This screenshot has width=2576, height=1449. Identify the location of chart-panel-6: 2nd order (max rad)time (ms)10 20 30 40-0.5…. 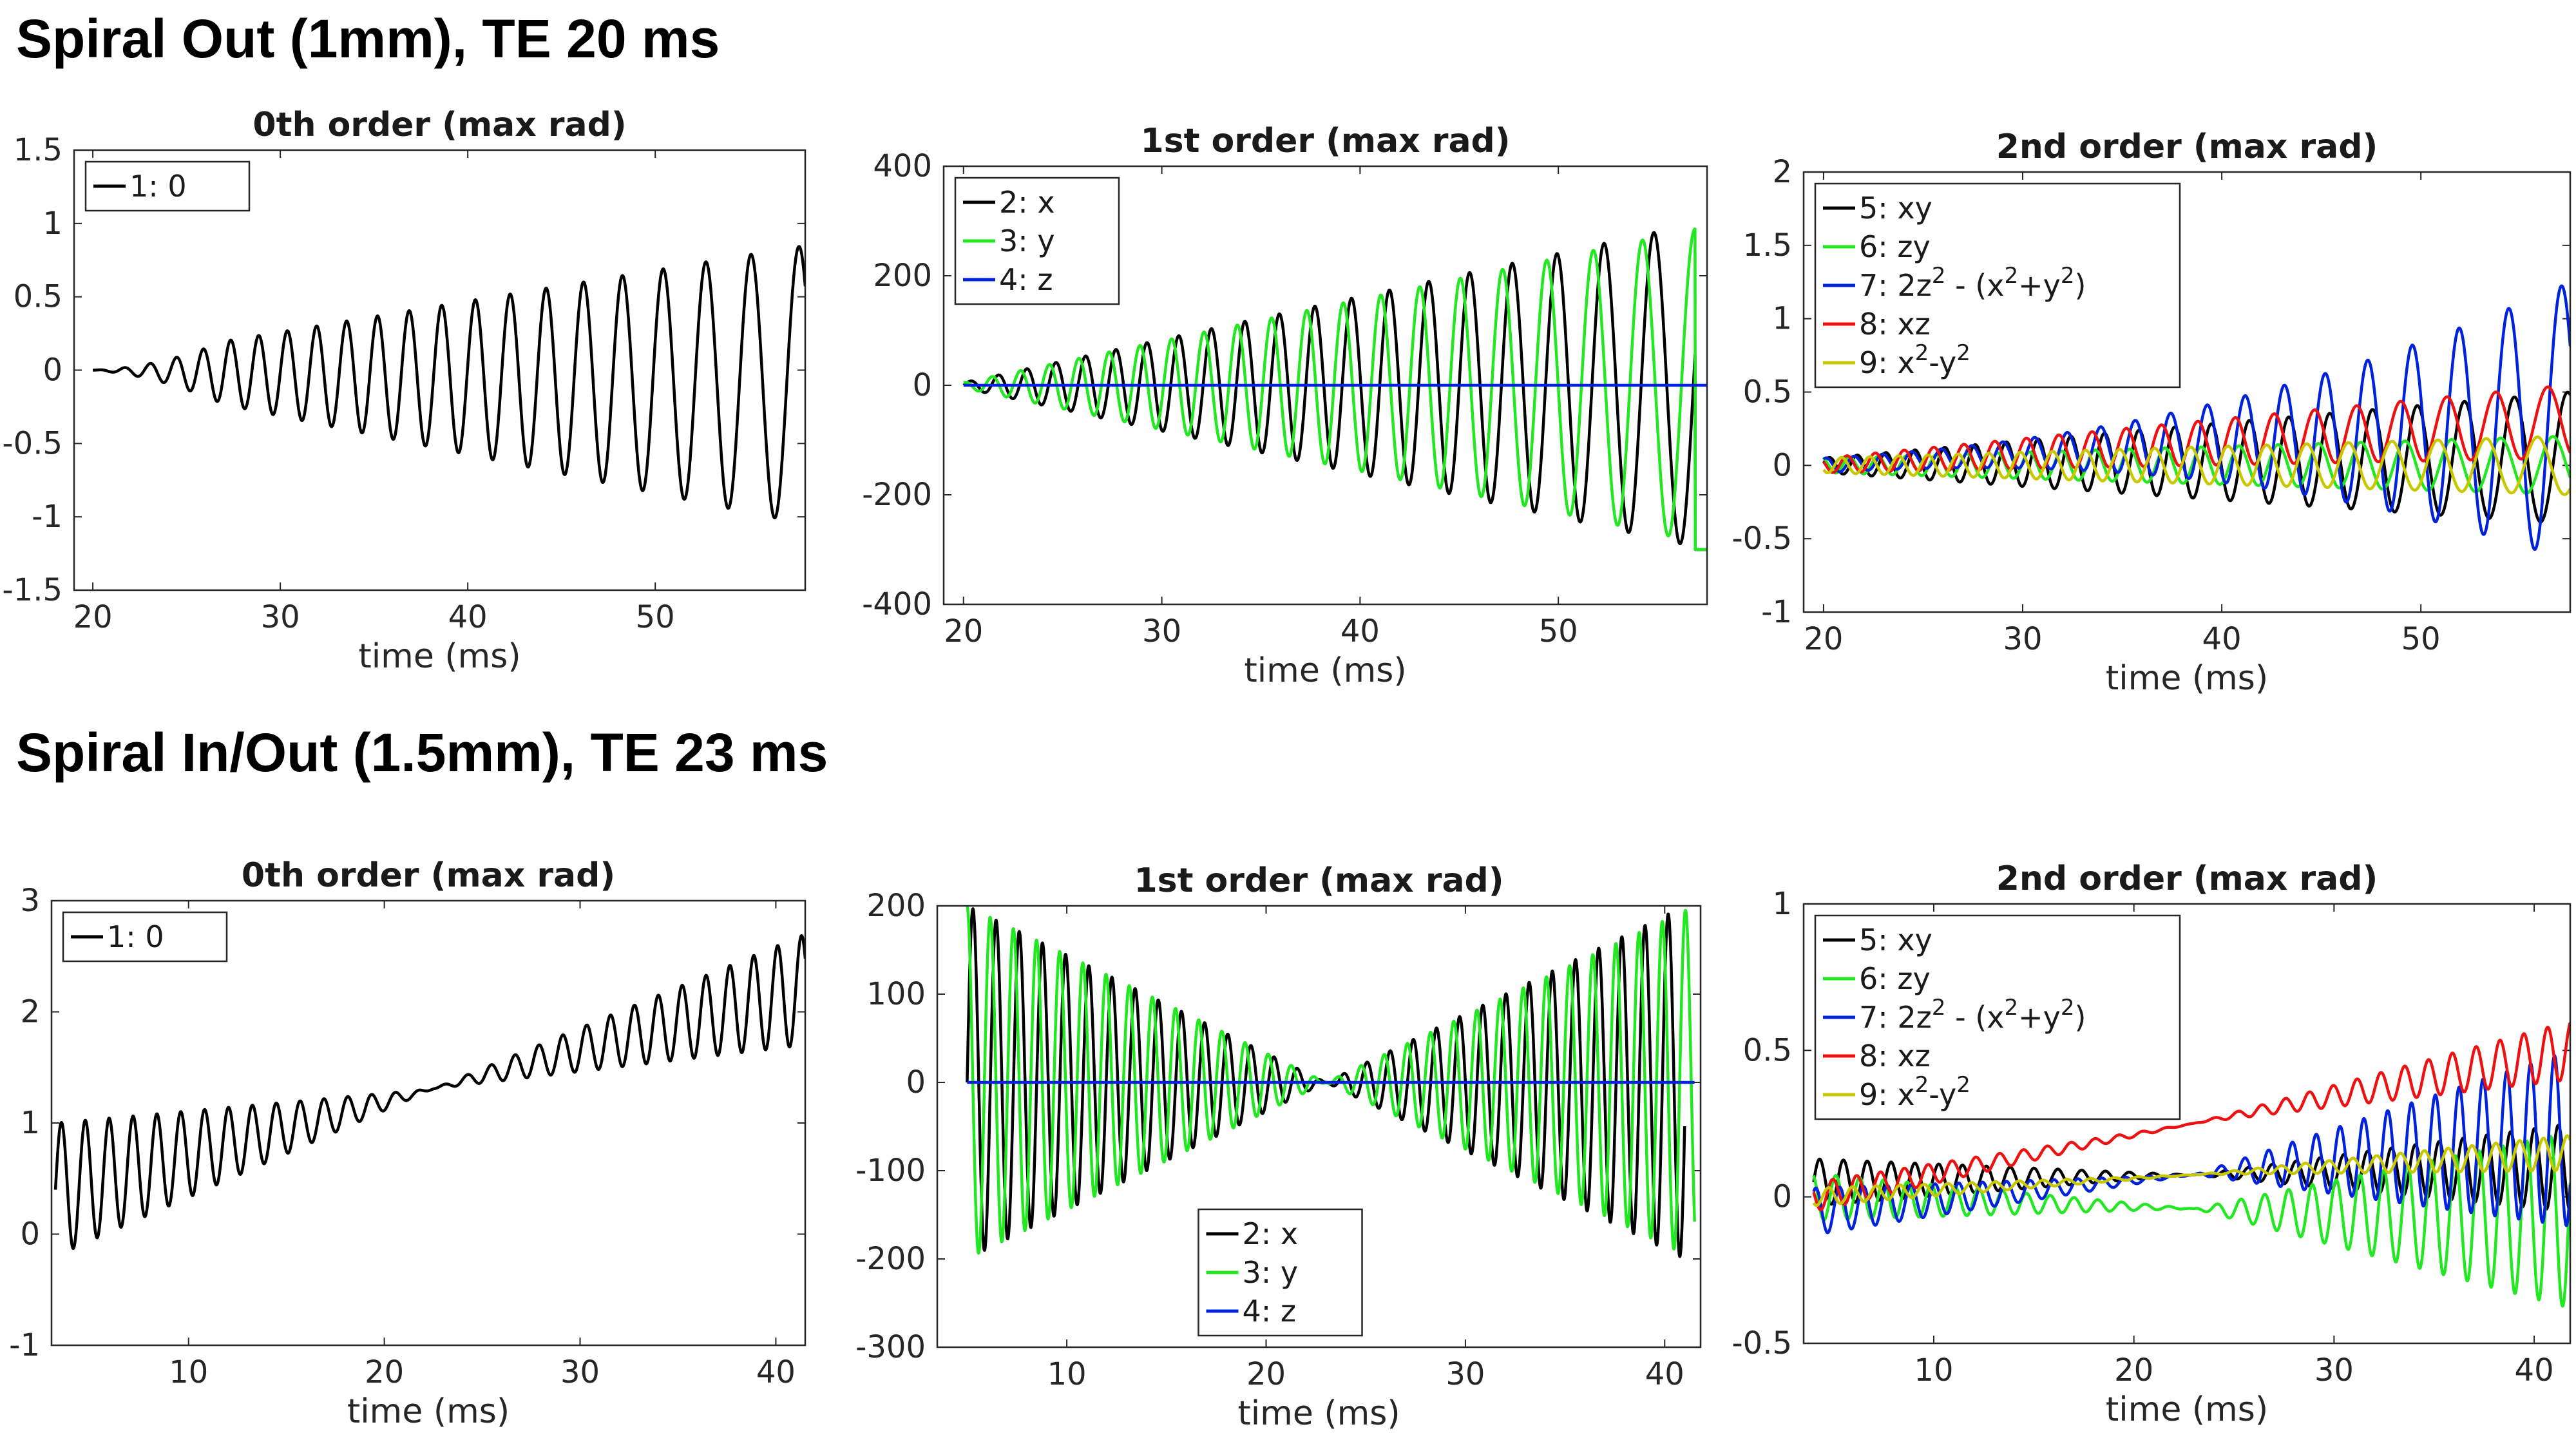
(2151, 1144).